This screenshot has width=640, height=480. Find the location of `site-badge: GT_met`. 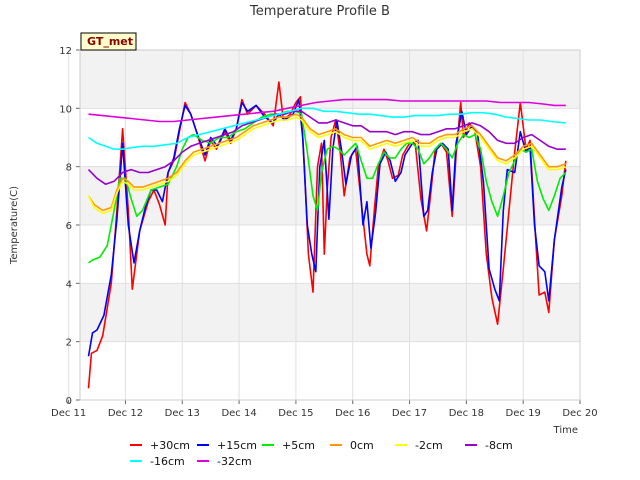

site-badge: GT_met is located at coordinates (108, 41).